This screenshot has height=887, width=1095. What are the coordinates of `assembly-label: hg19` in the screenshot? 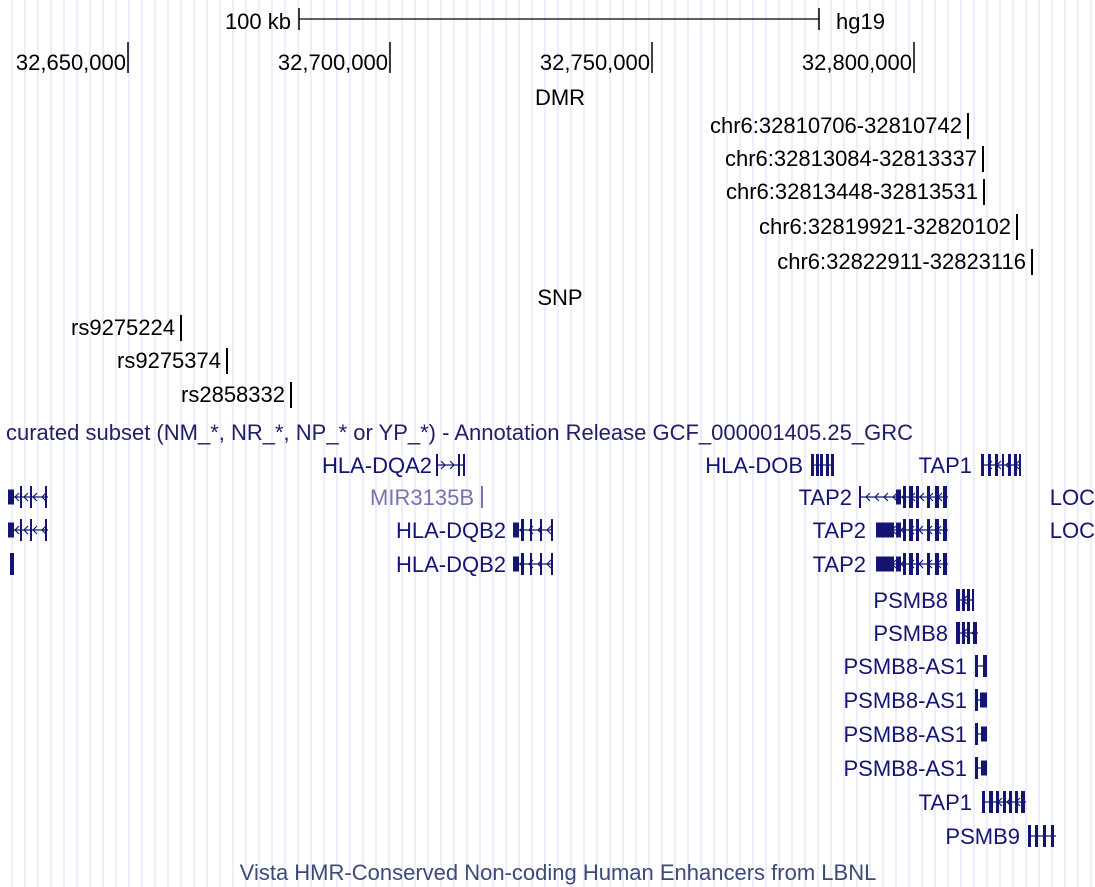 It's located at (860, 21).